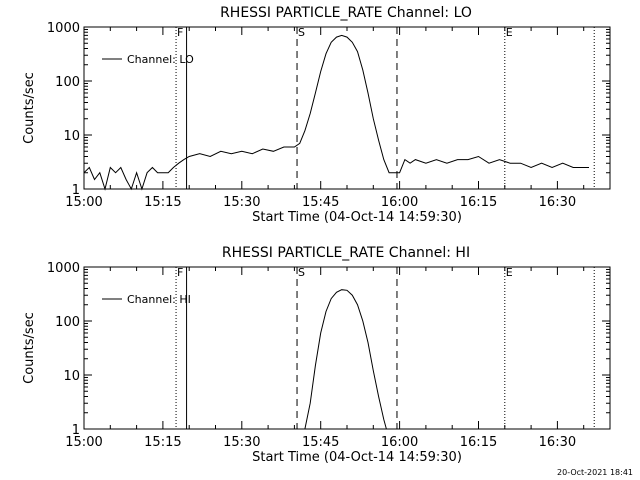  Describe the element at coordinates (160, 59) in the screenshot. I see `legend-entry: Channel: LO` at that location.